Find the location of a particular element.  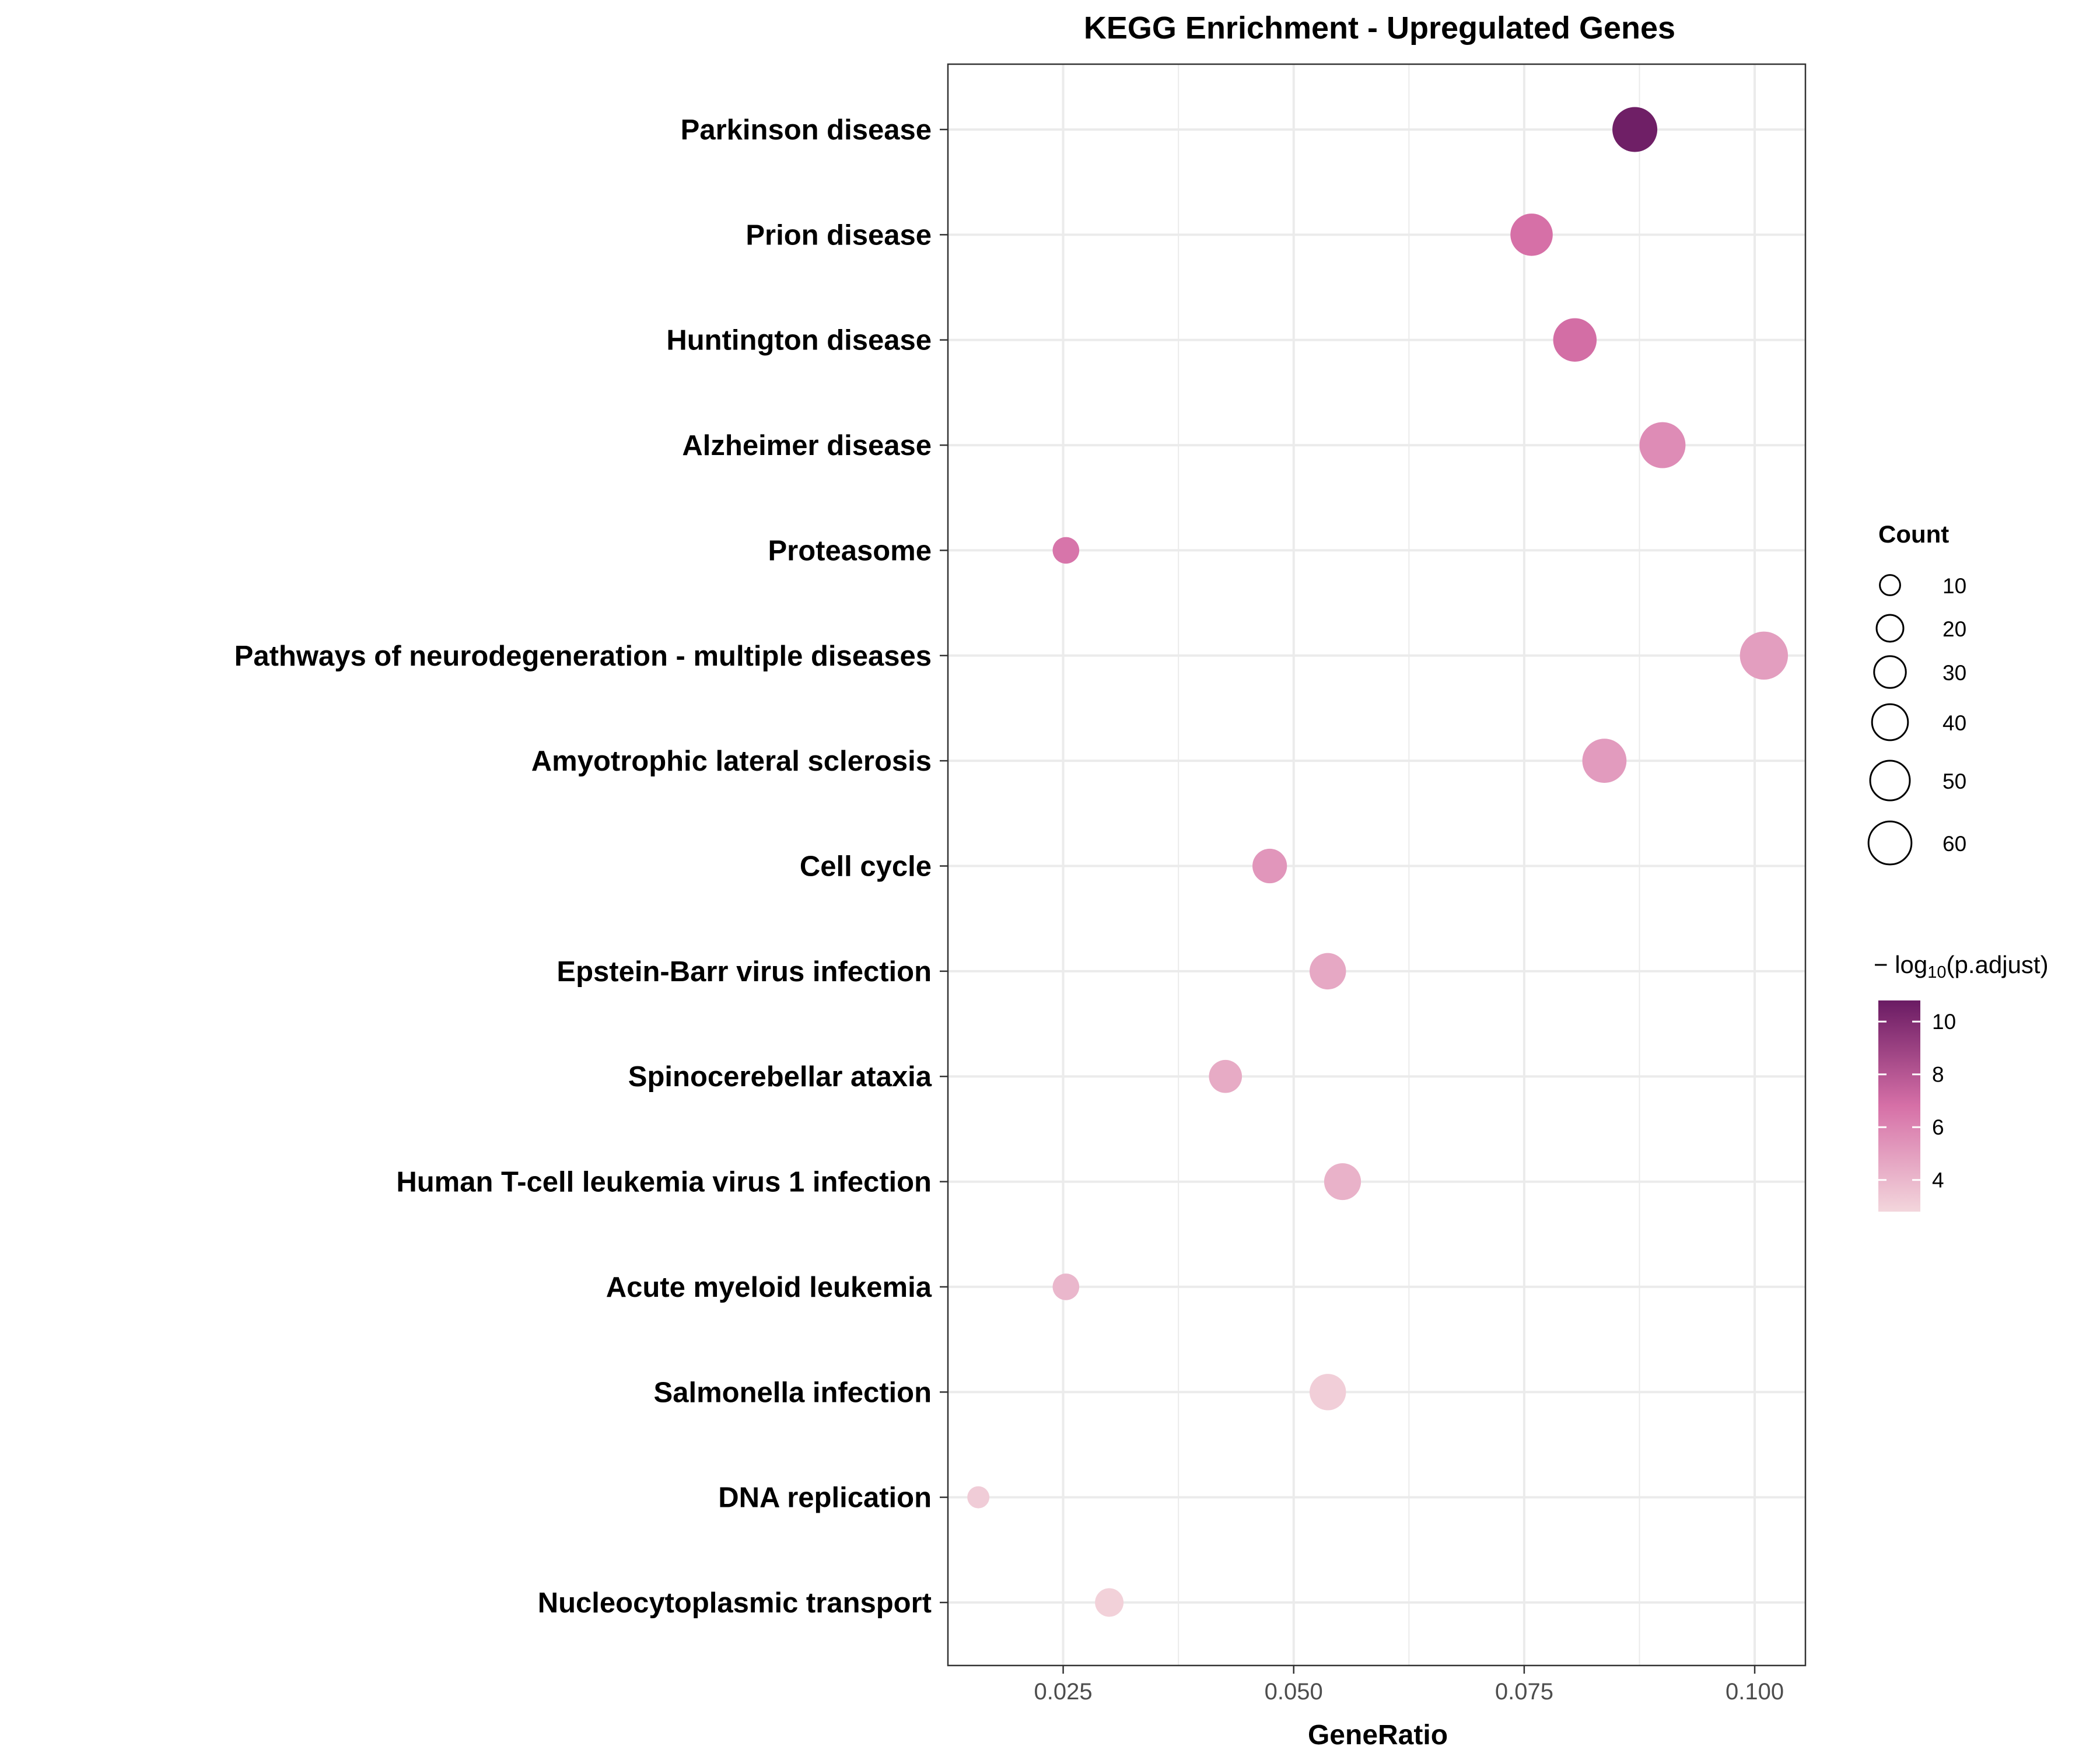

y-tick-label: Amyotrophic lateral sclerosis is located at coordinates (731, 761).